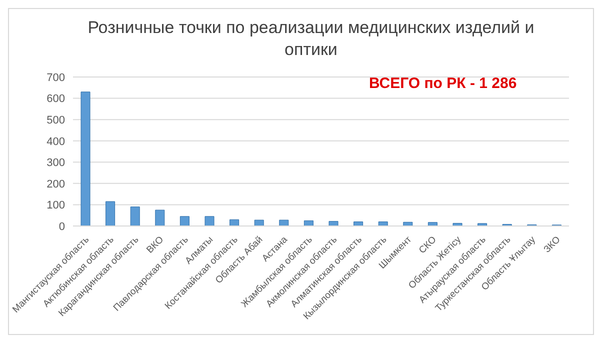 The width and height of the screenshot is (600, 343). What do you see at coordinates (55, 142) in the screenshot?
I see `y-tick-label: 400` at bounding box center [55, 142].